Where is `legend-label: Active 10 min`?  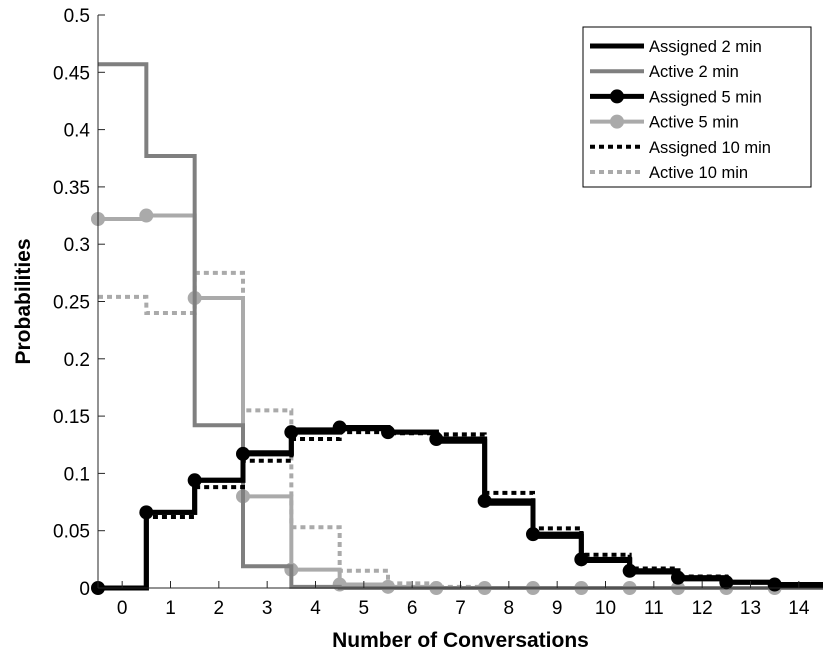
legend-label: Active 10 min is located at coordinates (698, 173).